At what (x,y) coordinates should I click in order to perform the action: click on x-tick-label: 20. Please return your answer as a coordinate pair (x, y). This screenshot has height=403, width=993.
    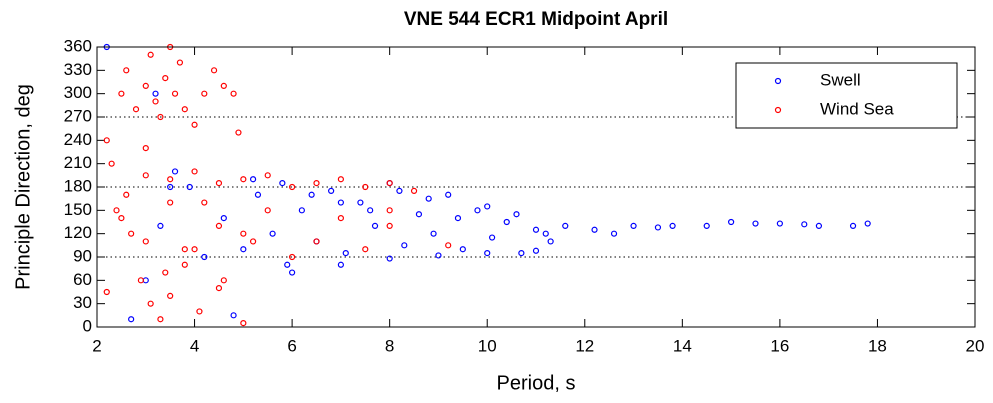
    Looking at the image, I should click on (975, 345).